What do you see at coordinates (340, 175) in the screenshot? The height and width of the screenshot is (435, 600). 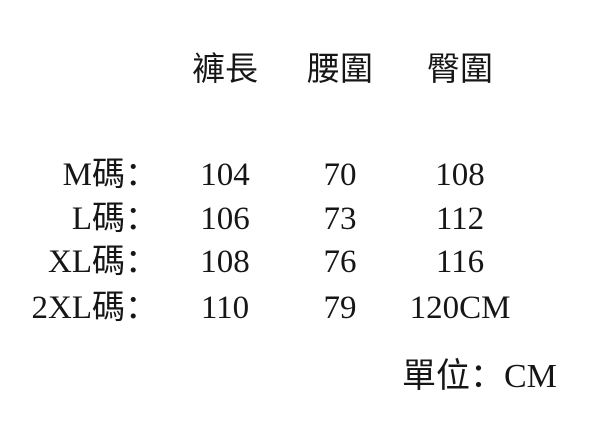 I see `cell-m-waist: 70` at bounding box center [340, 175].